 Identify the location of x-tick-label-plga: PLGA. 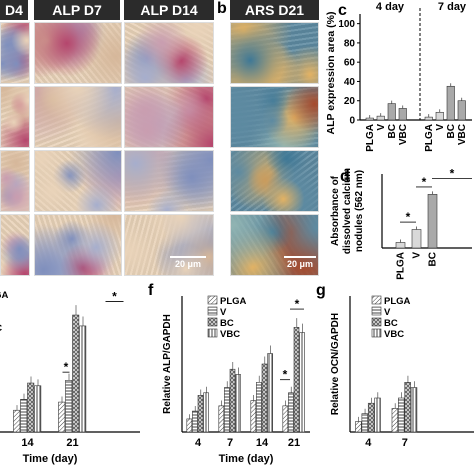
(401, 266).